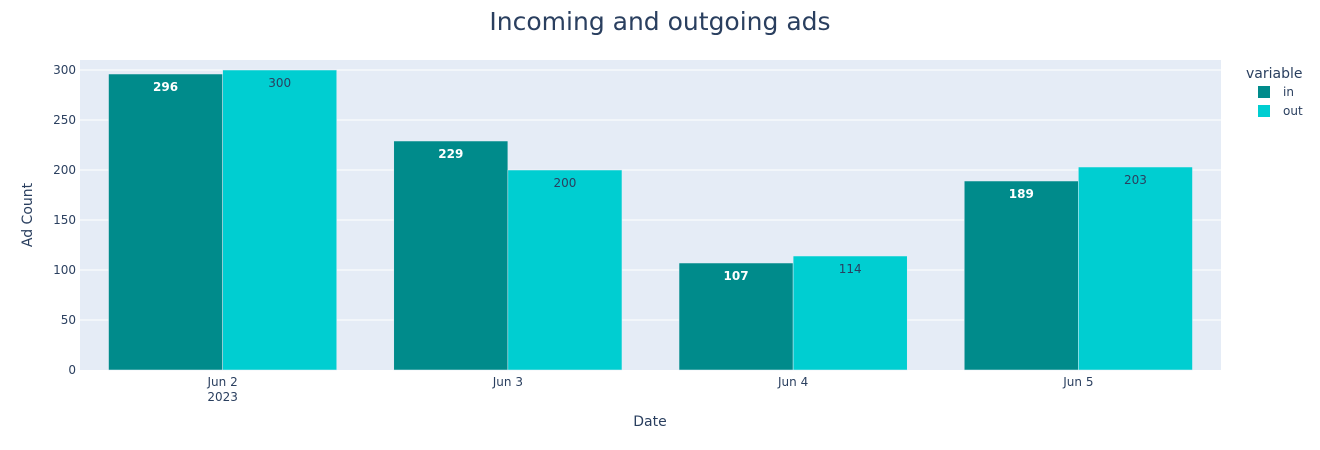  Describe the element at coordinates (1021, 194) in the screenshot. I see `bar-value-label: 189` at that location.